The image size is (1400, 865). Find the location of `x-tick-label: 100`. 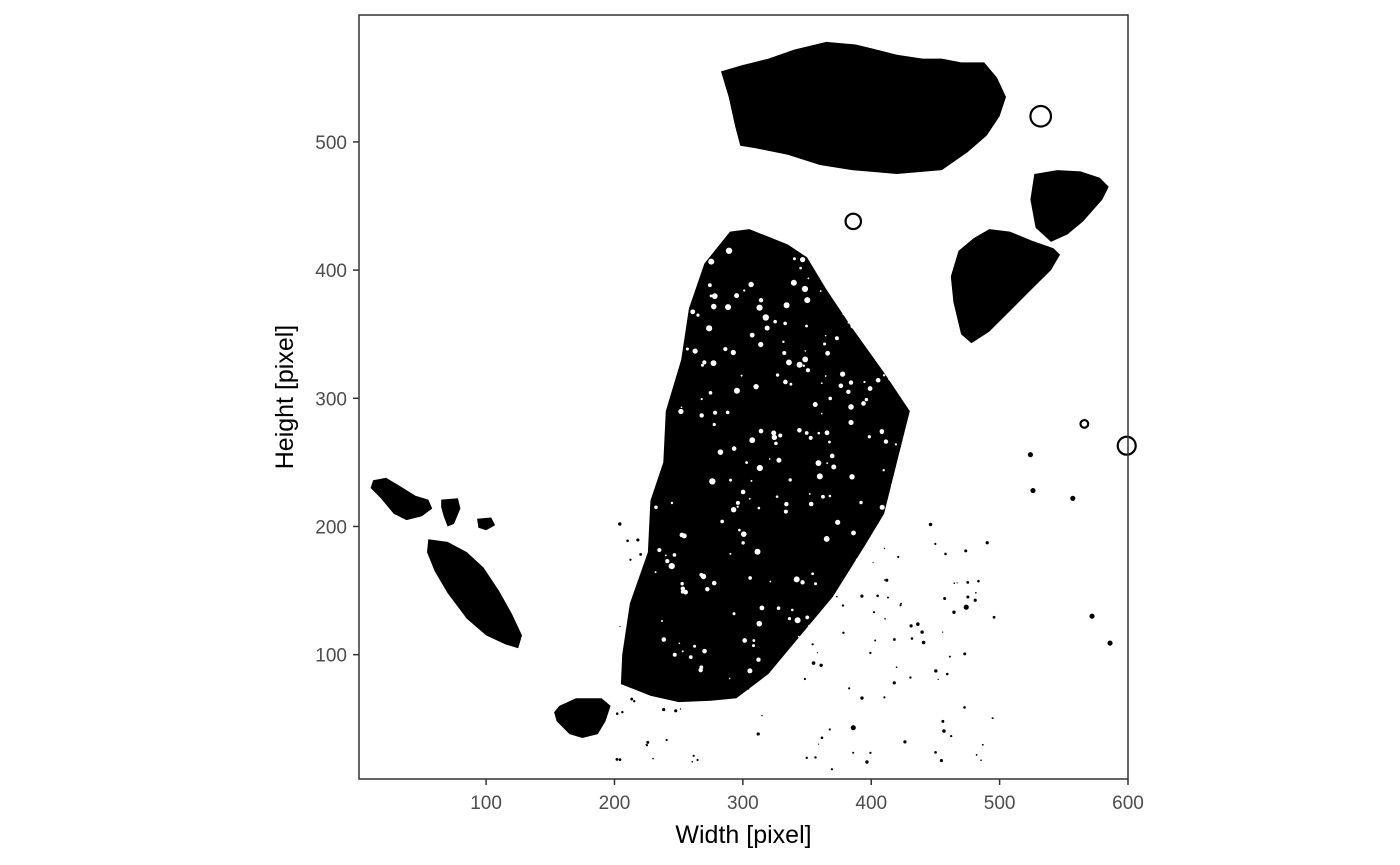

x-tick-label: 100 is located at coordinates (486, 803).